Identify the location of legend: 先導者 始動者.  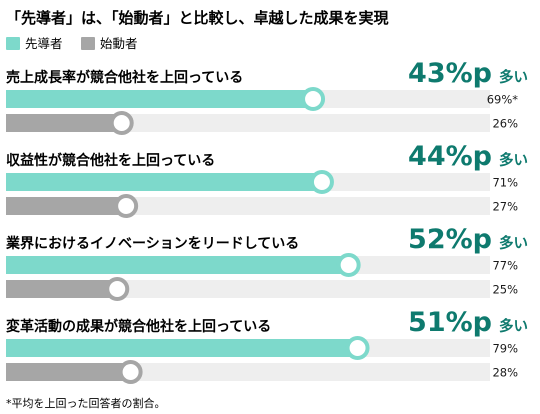
(72, 43).